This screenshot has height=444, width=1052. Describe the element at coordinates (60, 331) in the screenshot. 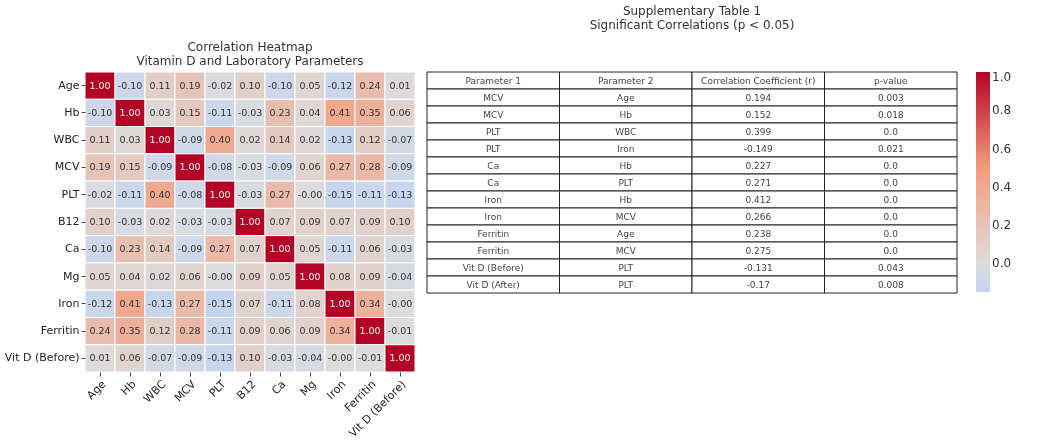

I see `y-tick-label: Ferritin` at that location.